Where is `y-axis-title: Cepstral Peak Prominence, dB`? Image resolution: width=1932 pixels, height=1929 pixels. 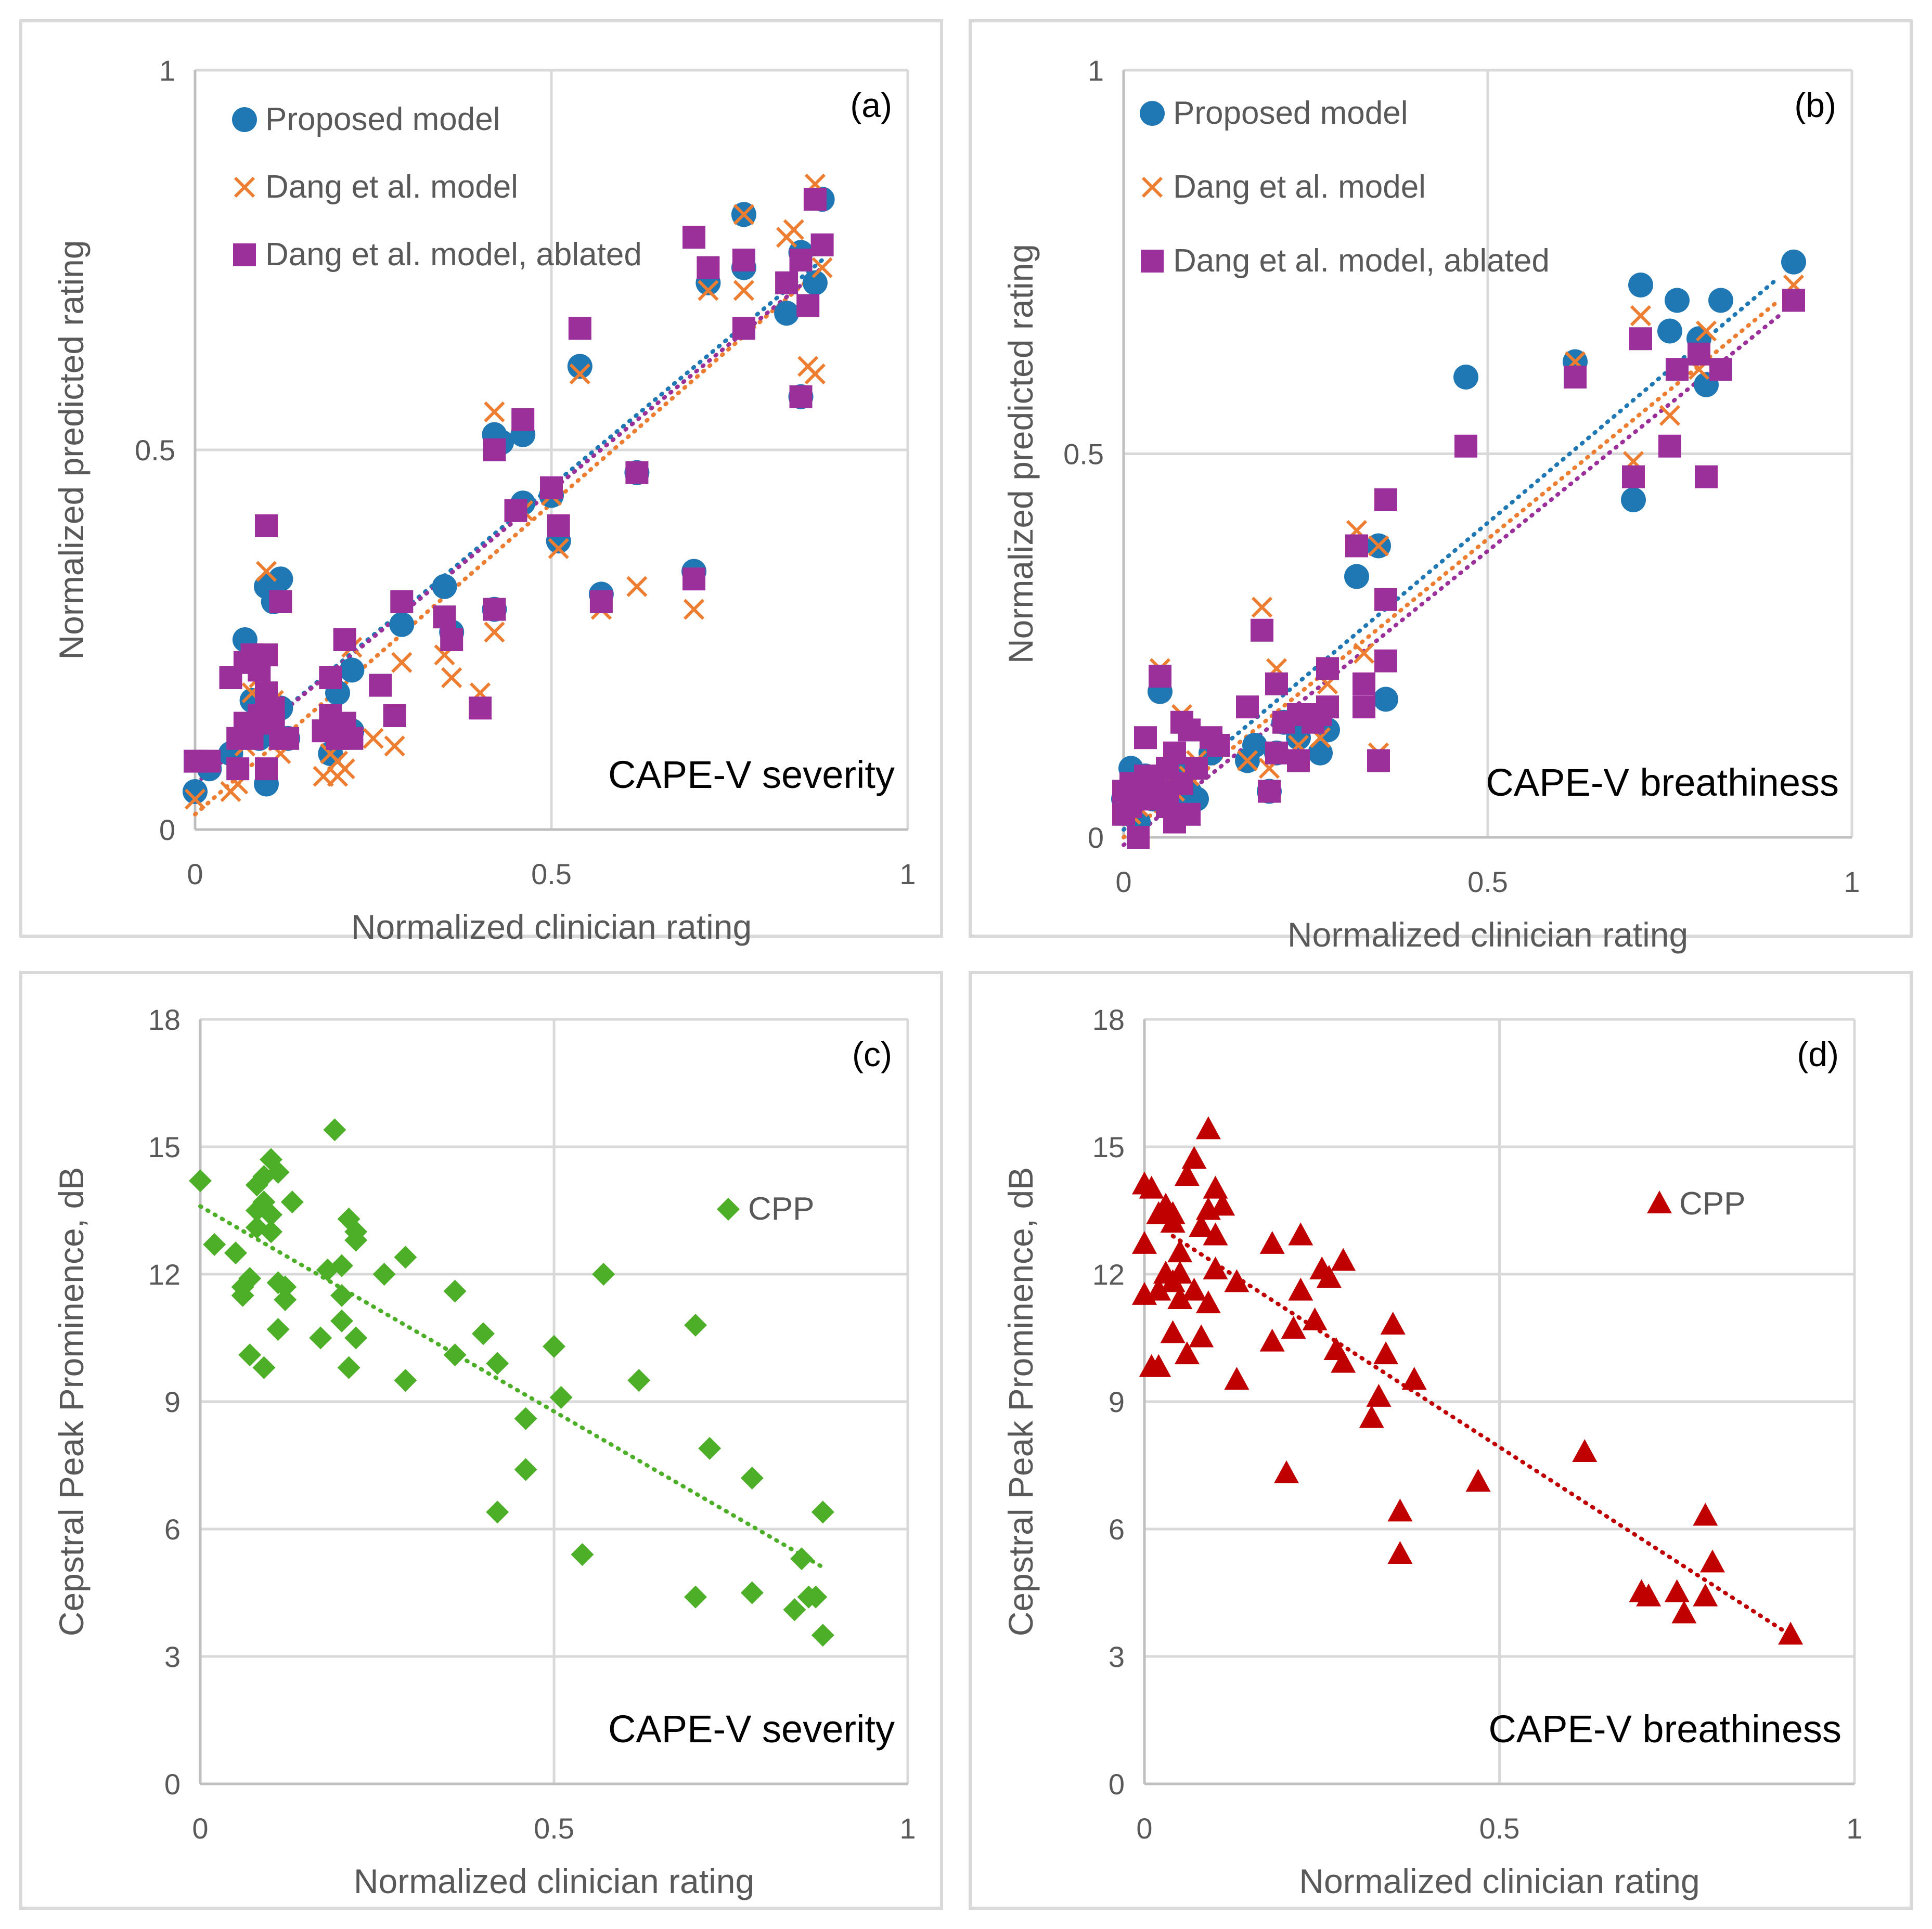
y-axis-title: Cepstral Peak Prominence, dB is located at coordinates (71, 1401).